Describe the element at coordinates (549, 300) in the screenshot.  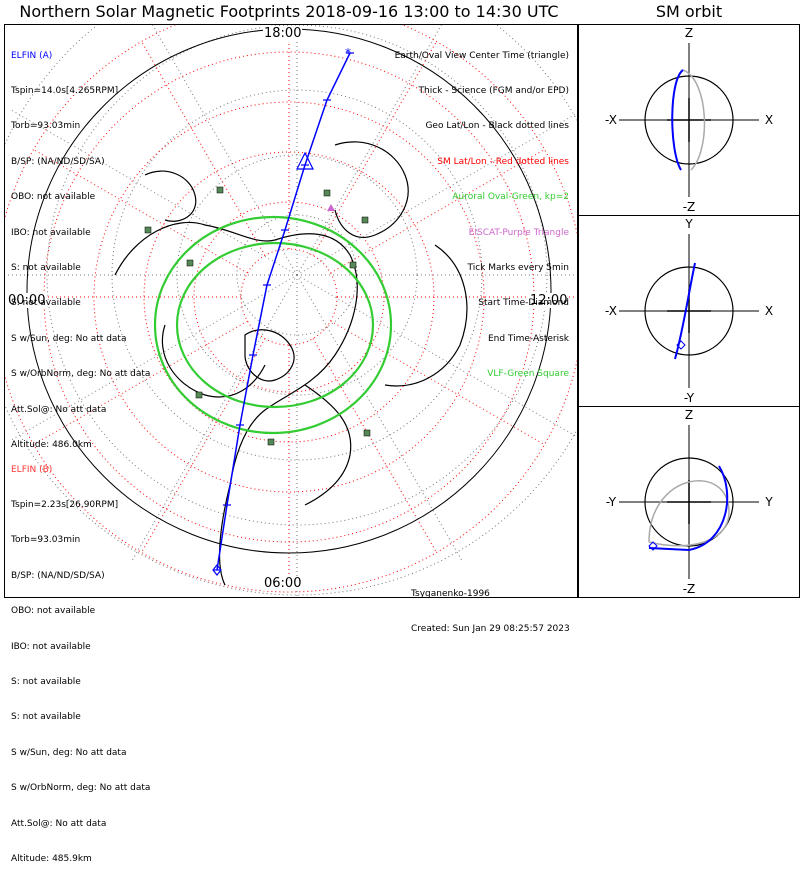
I see `time-label-right: 12:00` at that location.